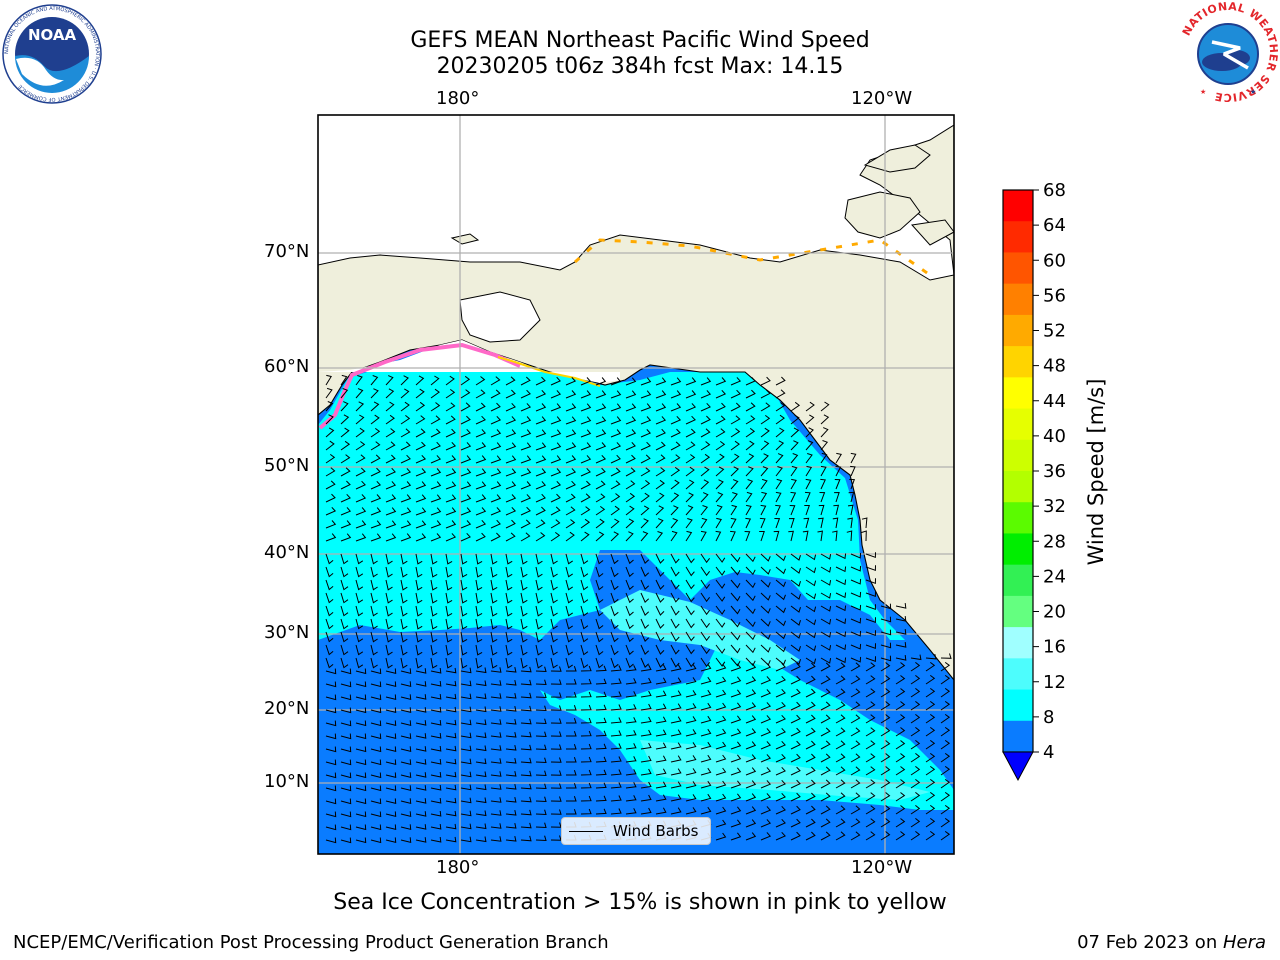 This screenshot has height=960, width=1280. What do you see at coordinates (1054, 471) in the screenshot?
I see `colorbar-tick-label: 36` at bounding box center [1054, 471].